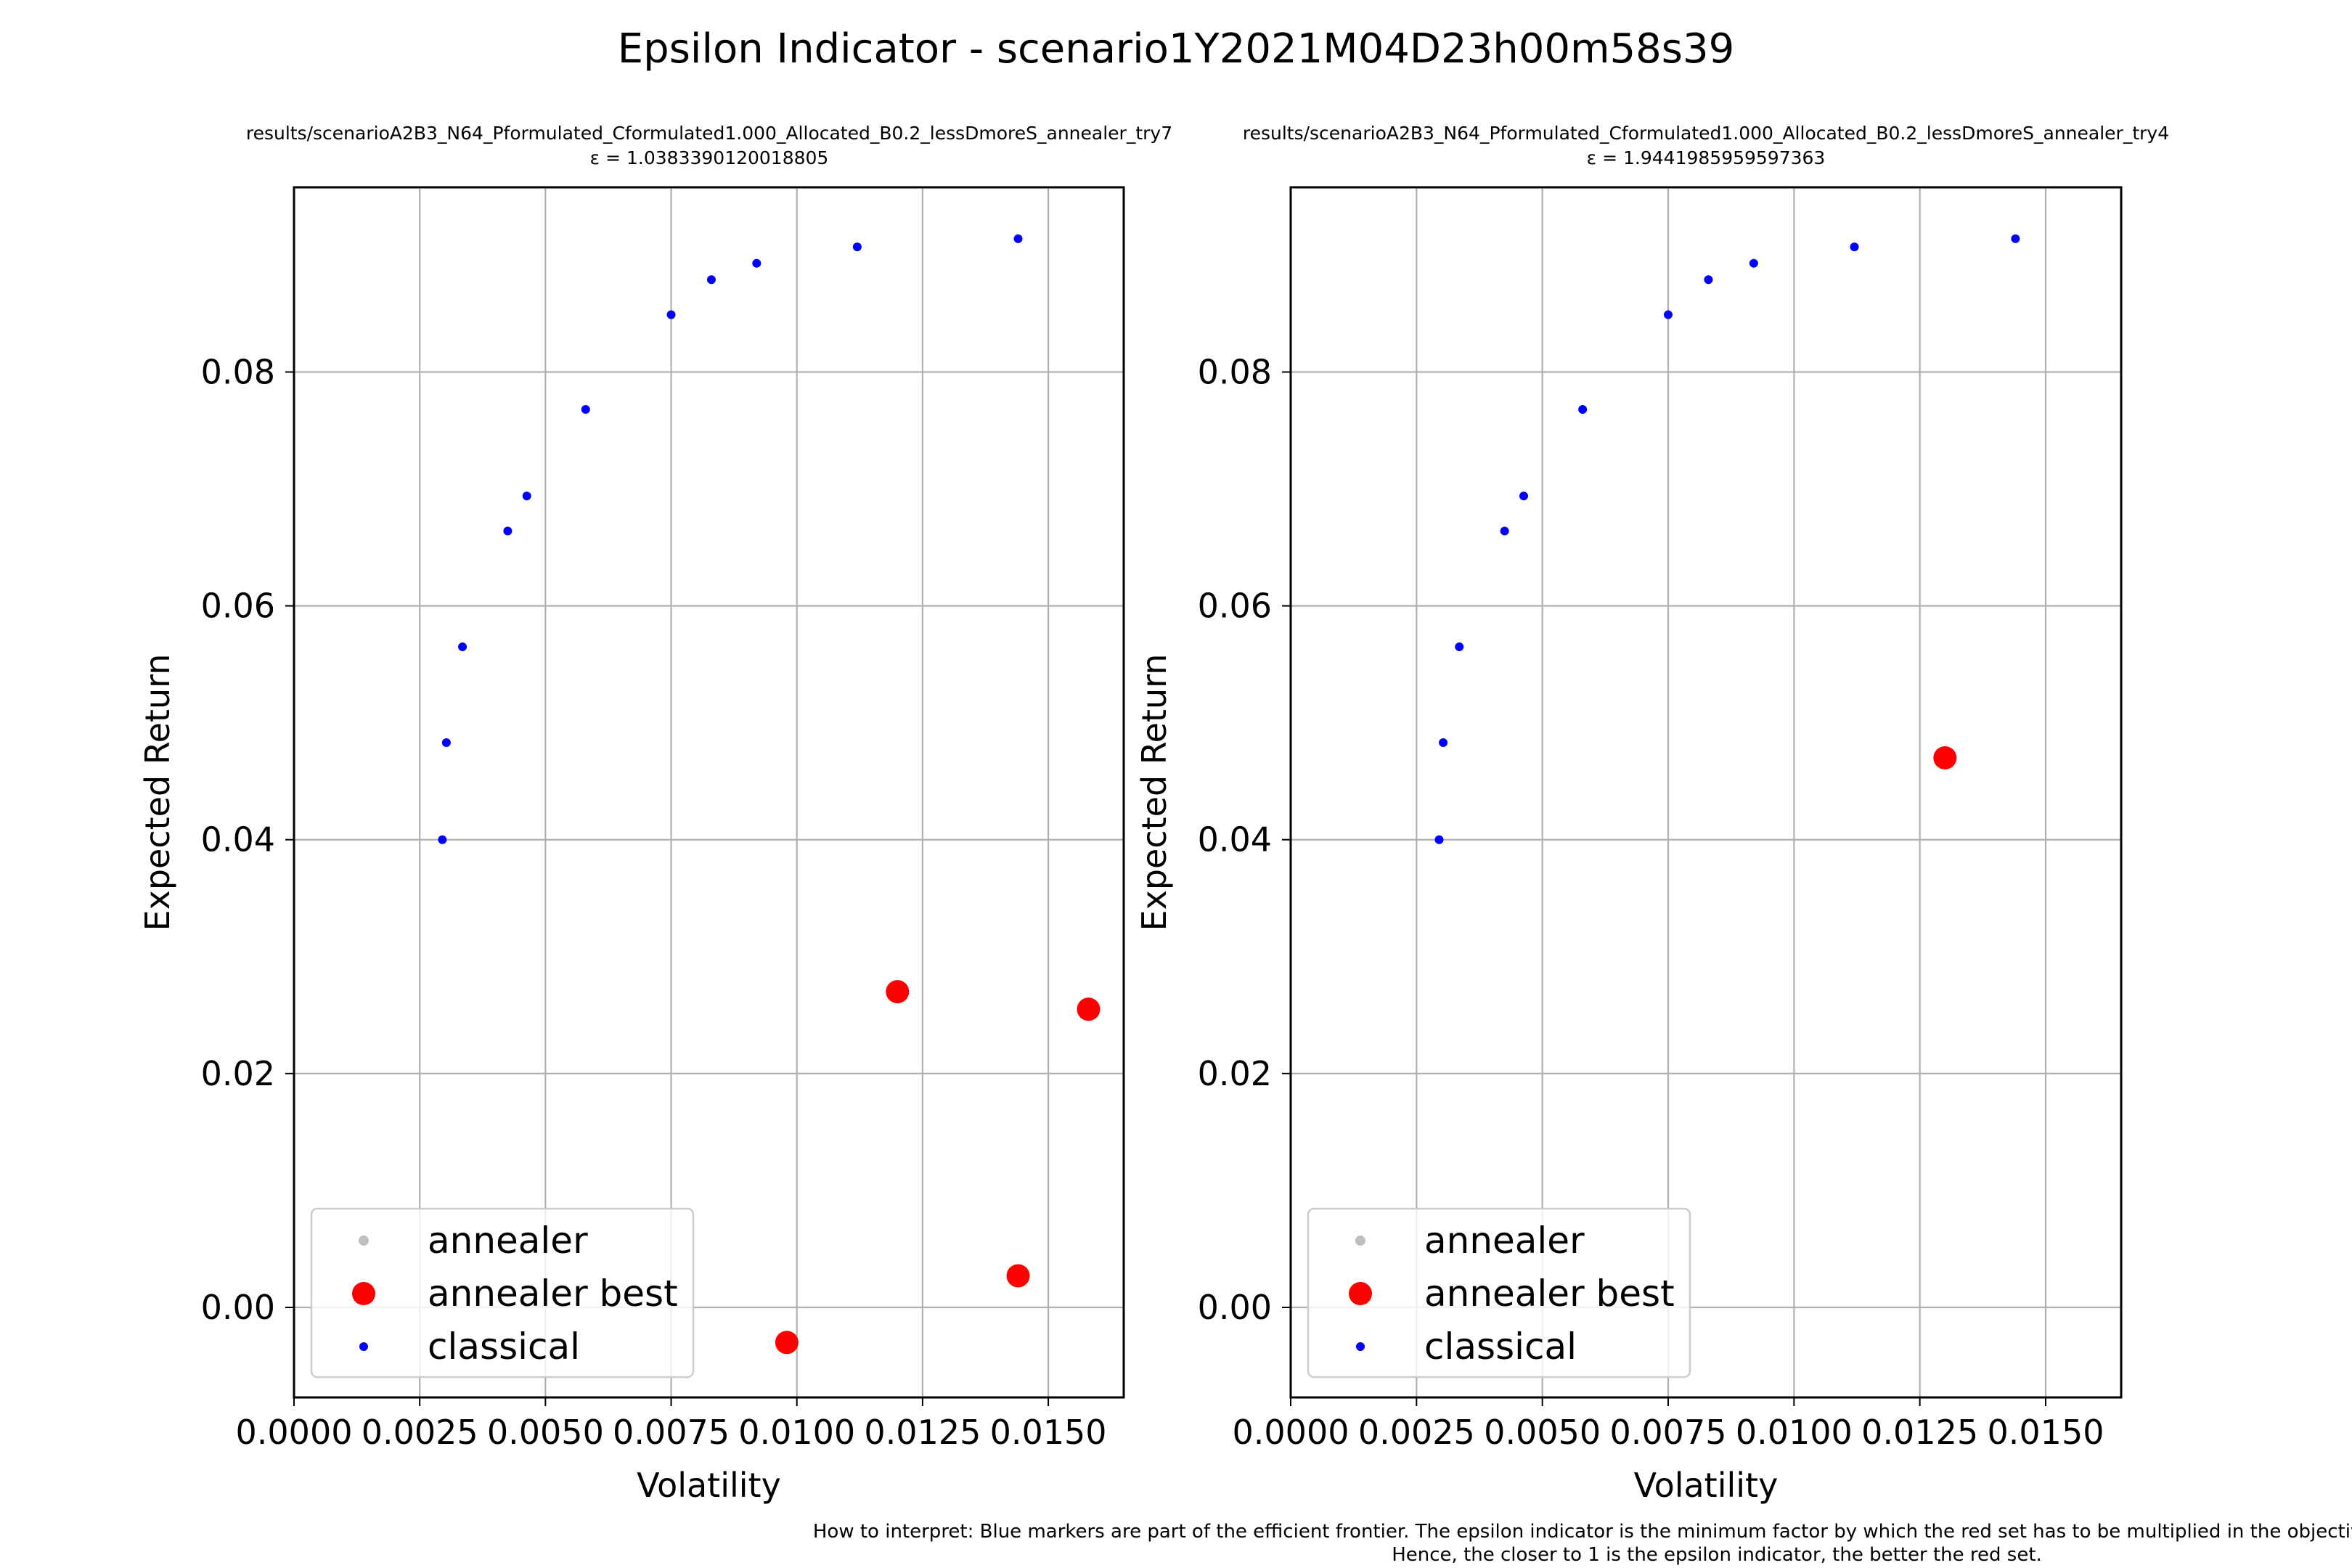 Image resolution: width=2352 pixels, height=1568 pixels. I want to click on subplot-epsilon: ε = 1.9441985959597363, so click(1706, 158).